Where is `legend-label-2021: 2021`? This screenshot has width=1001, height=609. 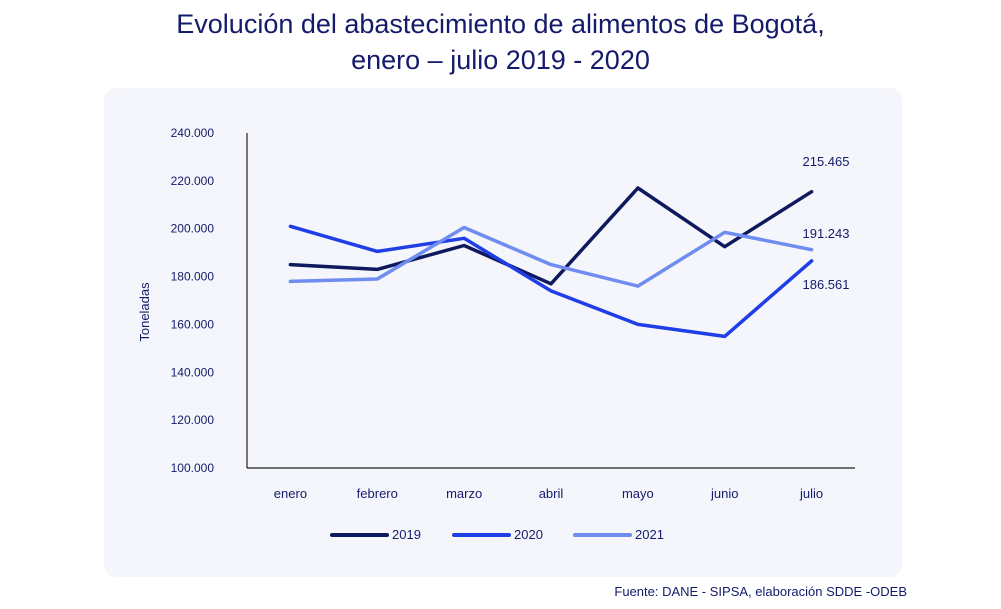
legend-label-2021: 2021 is located at coordinates (649, 534).